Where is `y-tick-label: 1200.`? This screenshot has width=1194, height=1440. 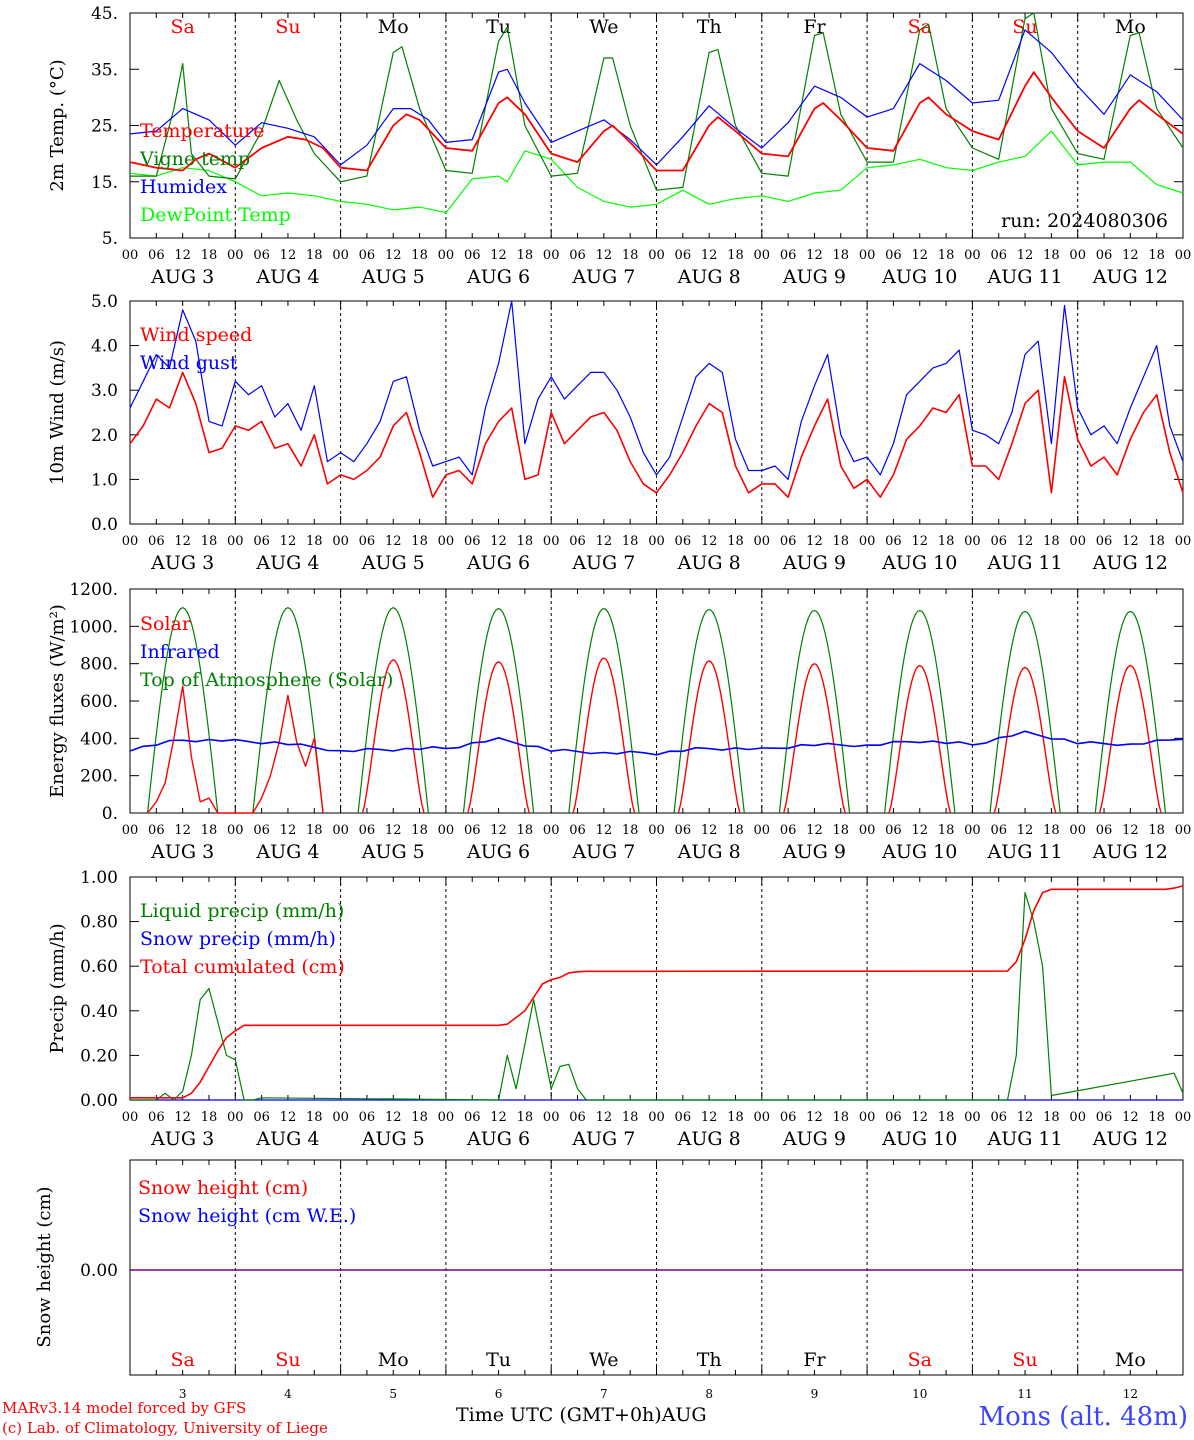 y-tick-label: 1200. is located at coordinates (93, 590).